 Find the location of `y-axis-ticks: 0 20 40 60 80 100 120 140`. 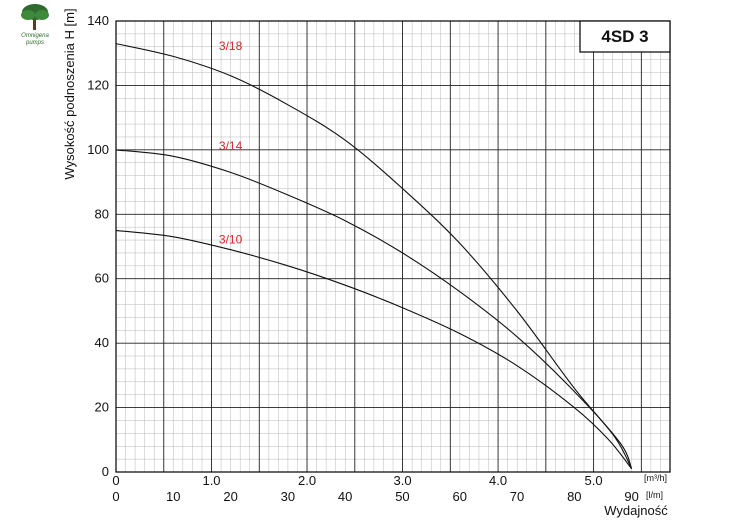

y-axis-ticks: 0 20 40 60 80 100 120 140 is located at coordinates (98, 246).